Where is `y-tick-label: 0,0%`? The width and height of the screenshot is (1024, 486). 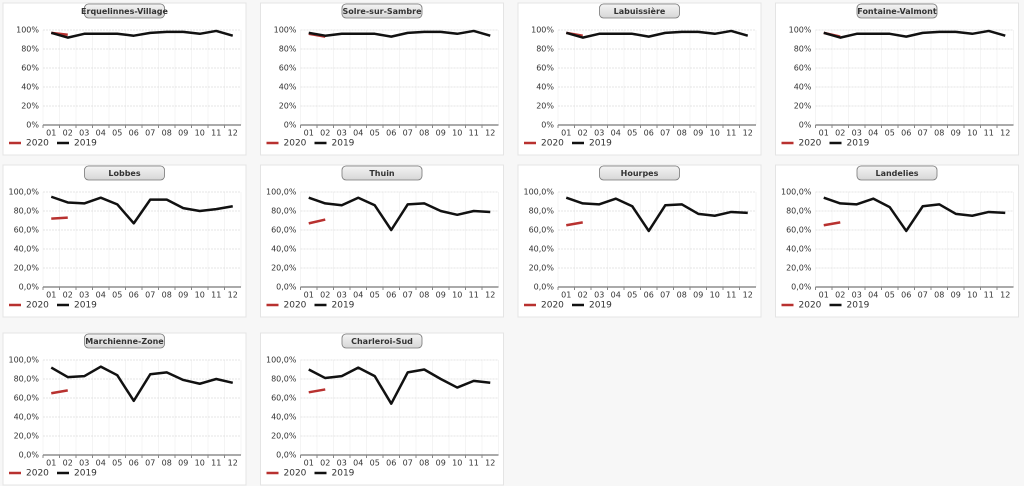 y-tick-label: 0,0% is located at coordinates (29, 287).